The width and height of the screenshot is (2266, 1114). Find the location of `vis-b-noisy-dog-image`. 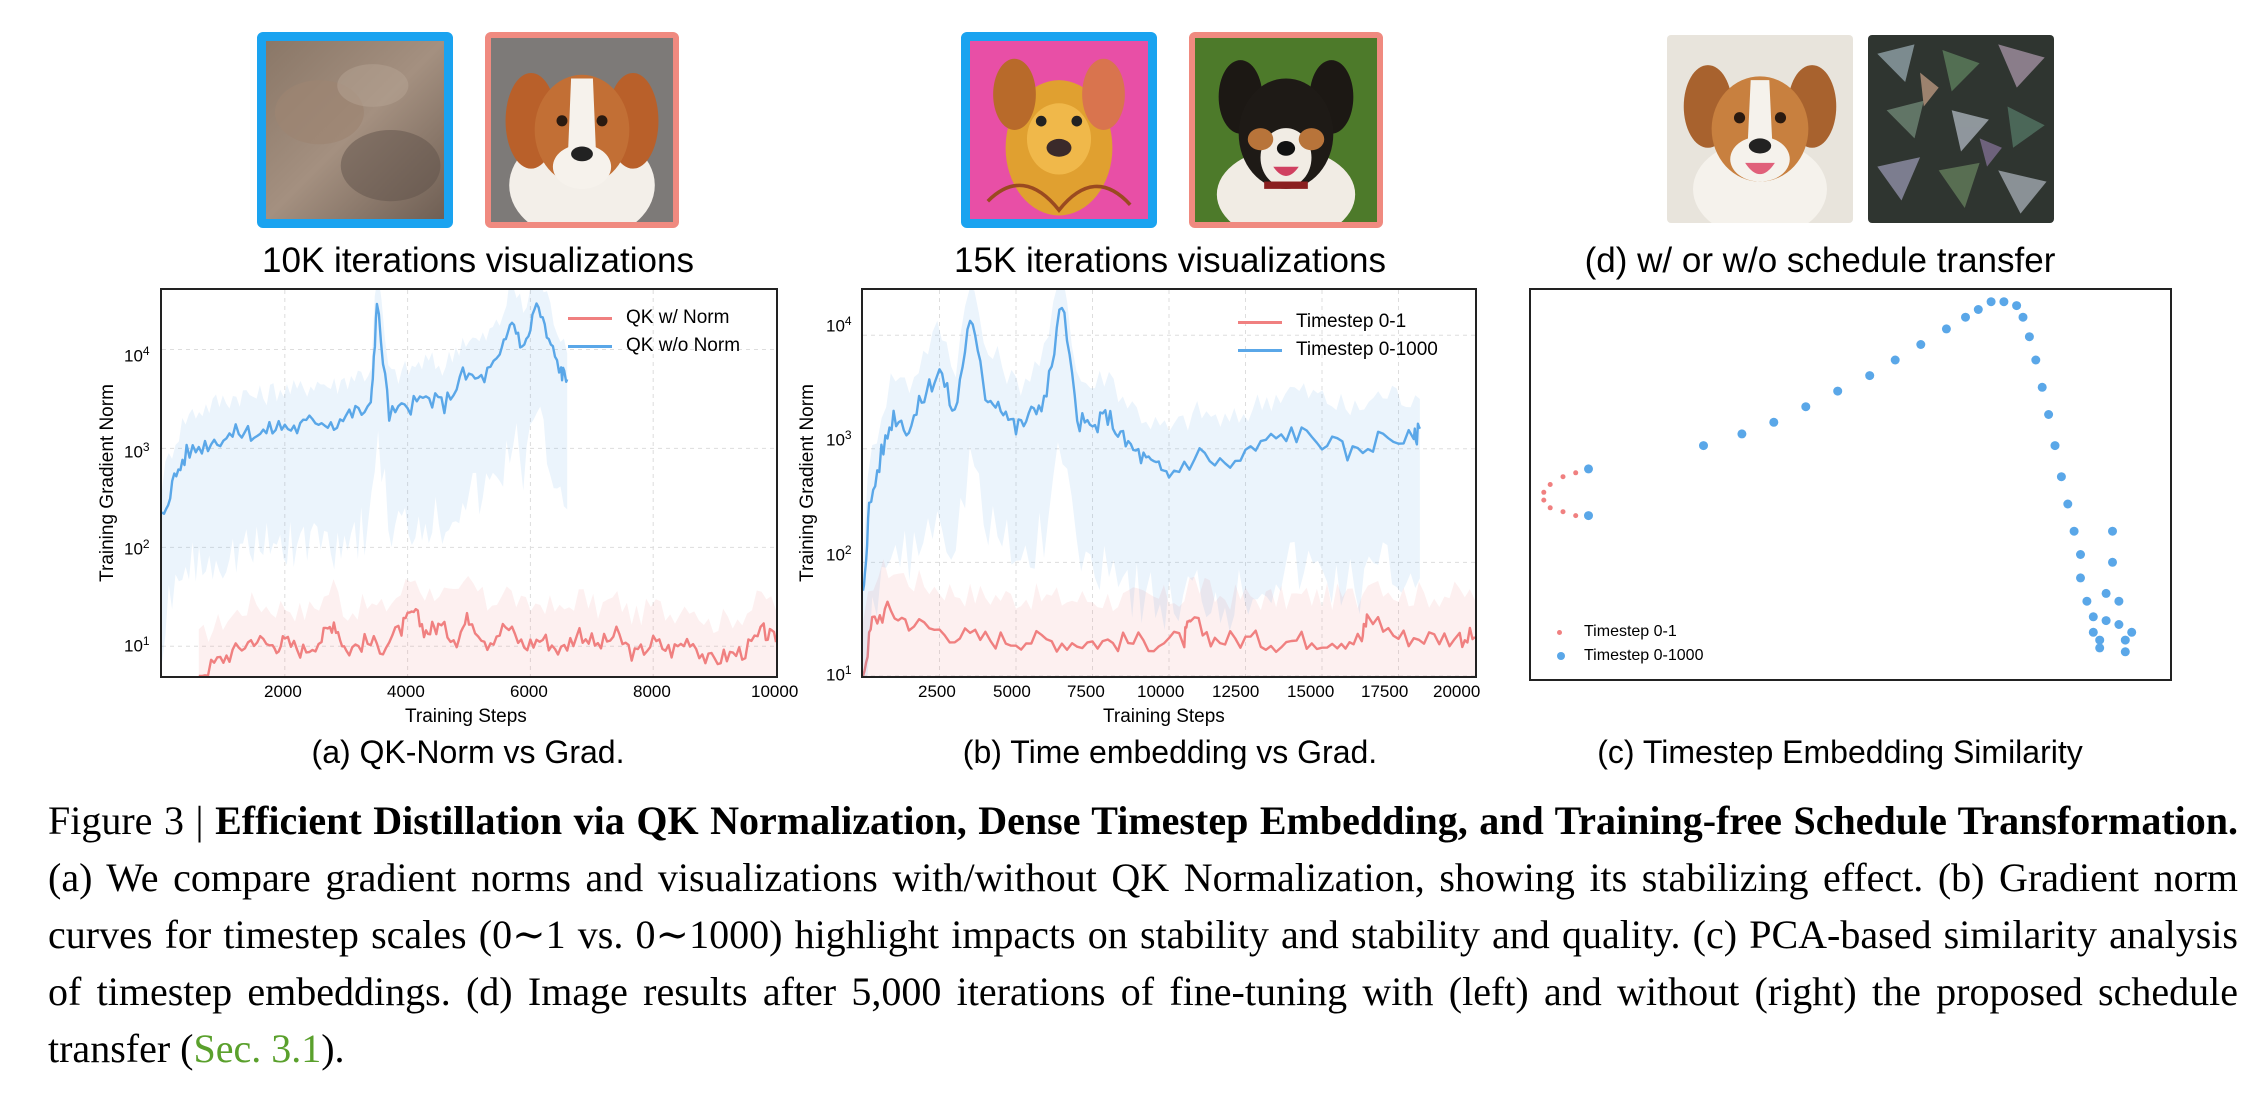

vis-b-noisy-dog-image is located at coordinates (1059, 130).